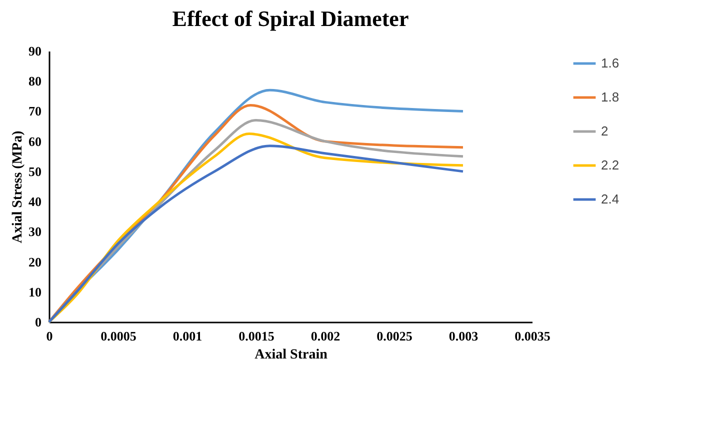  What do you see at coordinates (118, 336) in the screenshot?
I see `x-tick-label: 0.0005` at bounding box center [118, 336].